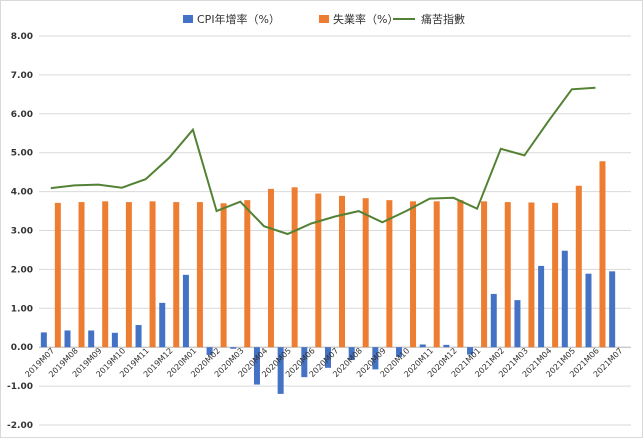 The height and width of the screenshot is (441, 643). I want to click on legend-item: 痛苦指數, so click(429, 19).